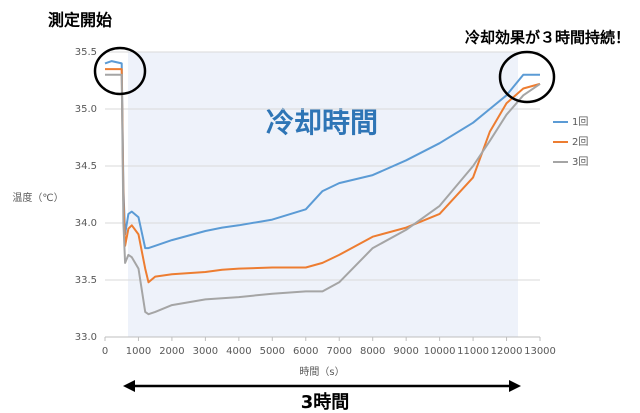 This screenshot has width=640, height=413. I want to click on x-tick-label: 5000, so click(272, 351).